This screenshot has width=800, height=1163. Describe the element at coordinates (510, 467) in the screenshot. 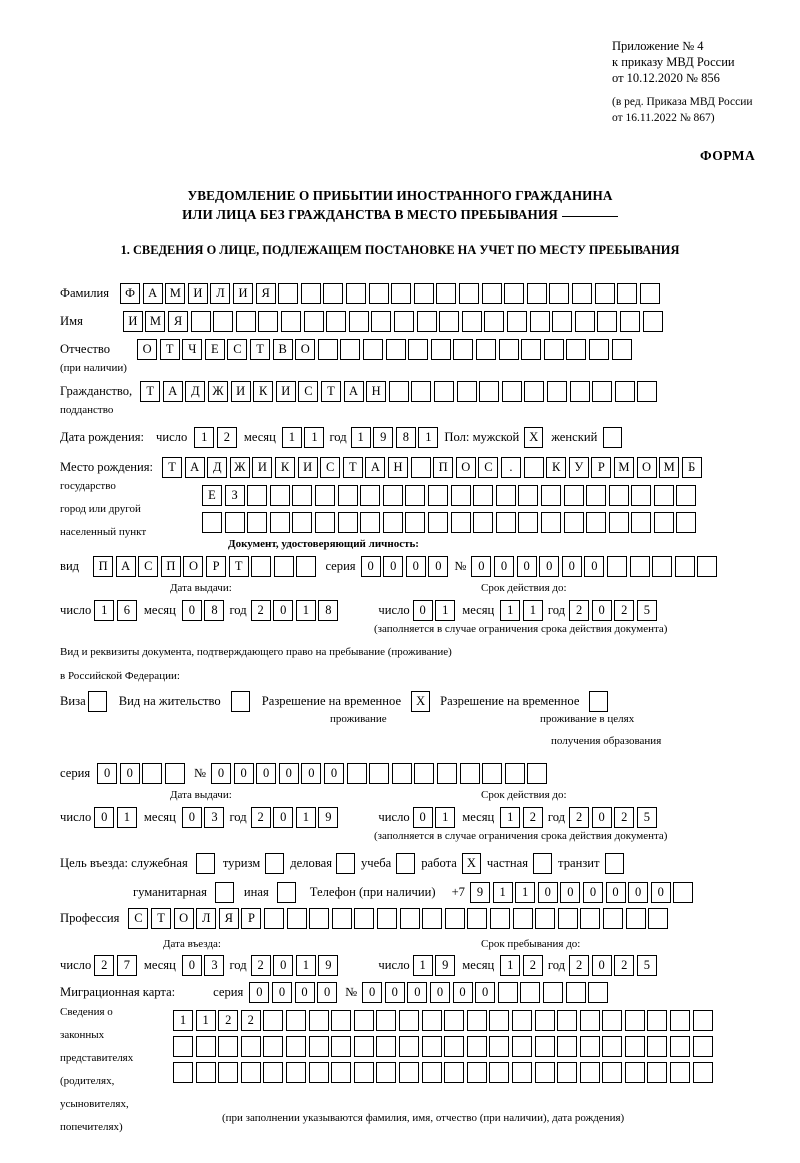

I see `char-cell: .` at that location.